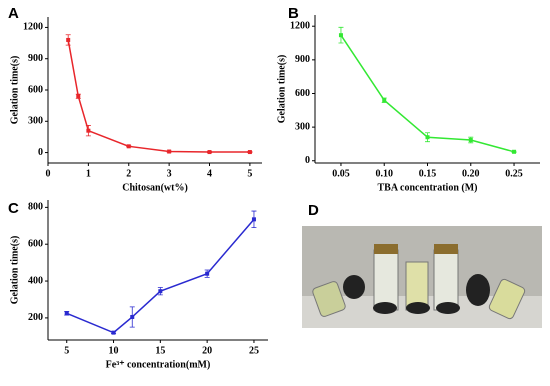 The width and height of the screenshot is (550, 386). I want to click on x-tick-label: 1, so click(88, 173).